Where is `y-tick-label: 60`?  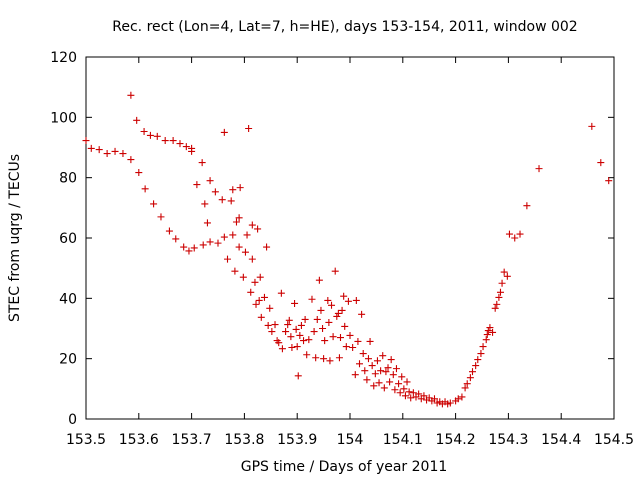
y-tick-label: 60 is located at coordinates (68, 239).